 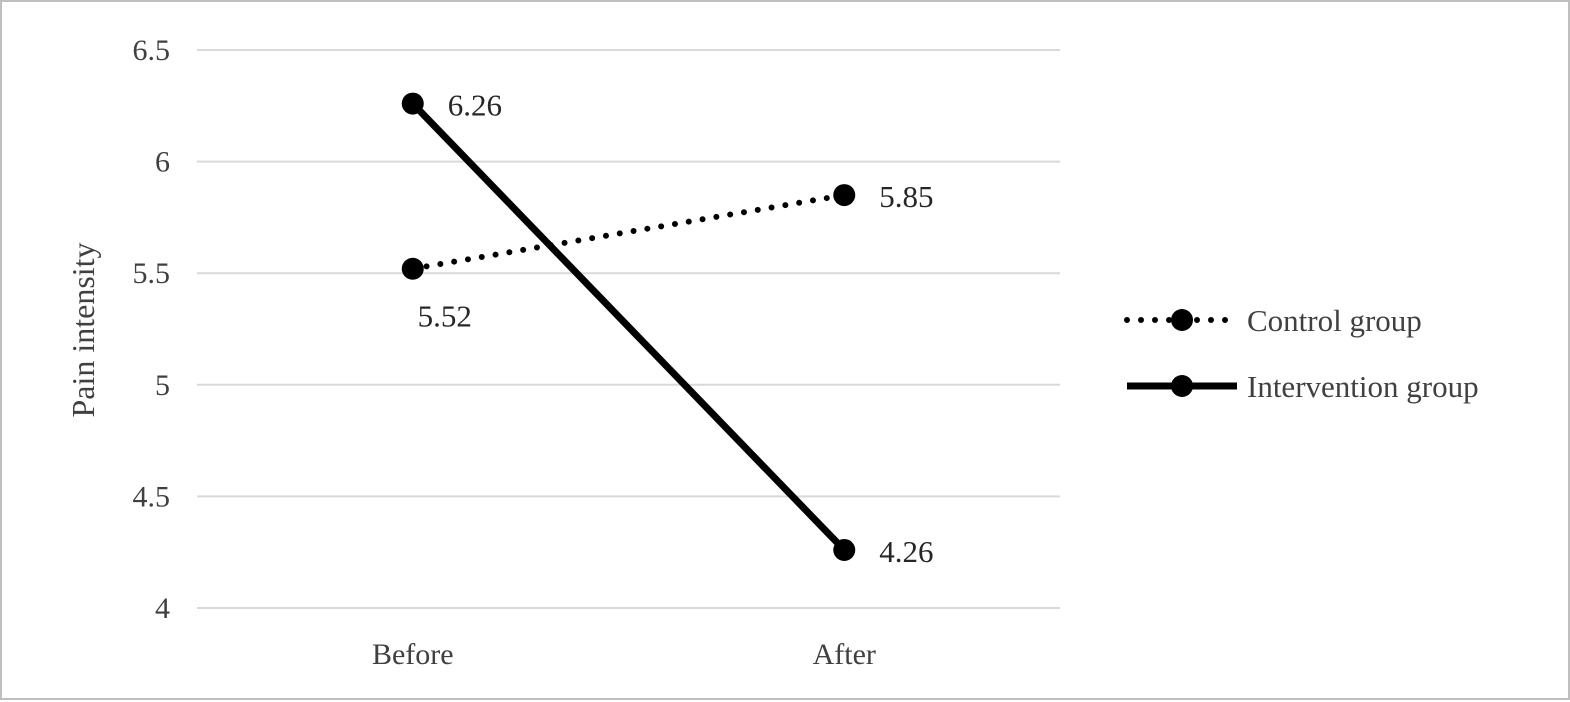 I want to click on y-tick-label: 4, so click(x=162, y=608).